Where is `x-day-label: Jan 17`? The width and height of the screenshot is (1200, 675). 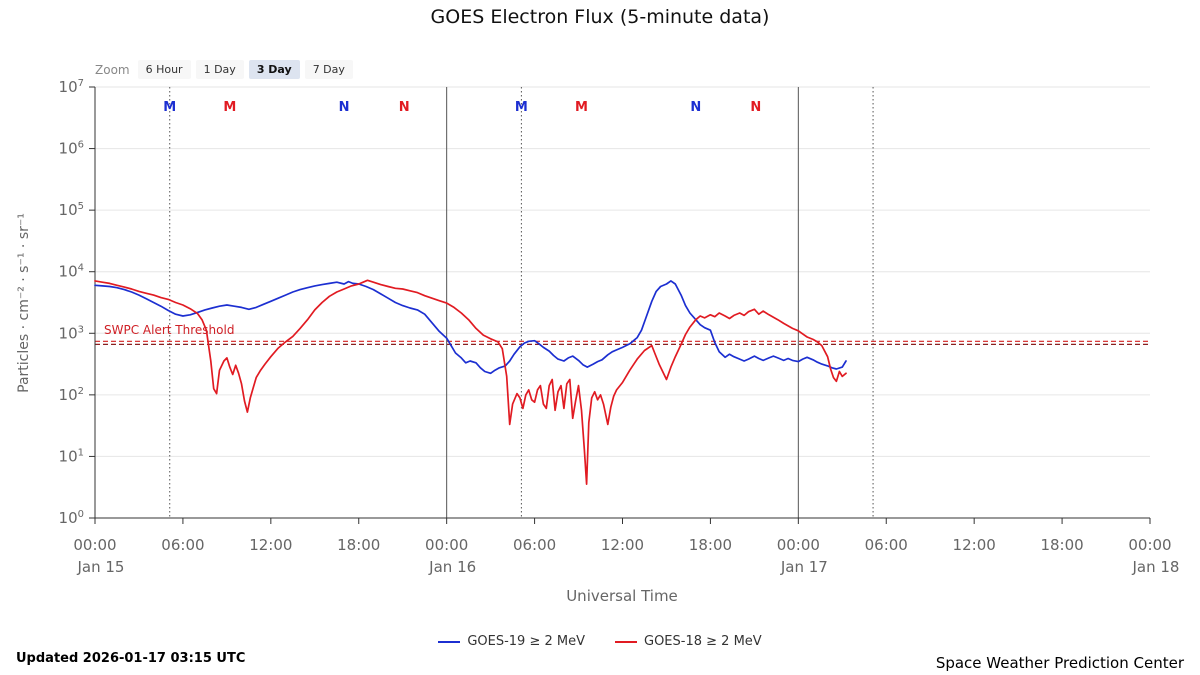 x-day-label: Jan 17 is located at coordinates (804, 567).